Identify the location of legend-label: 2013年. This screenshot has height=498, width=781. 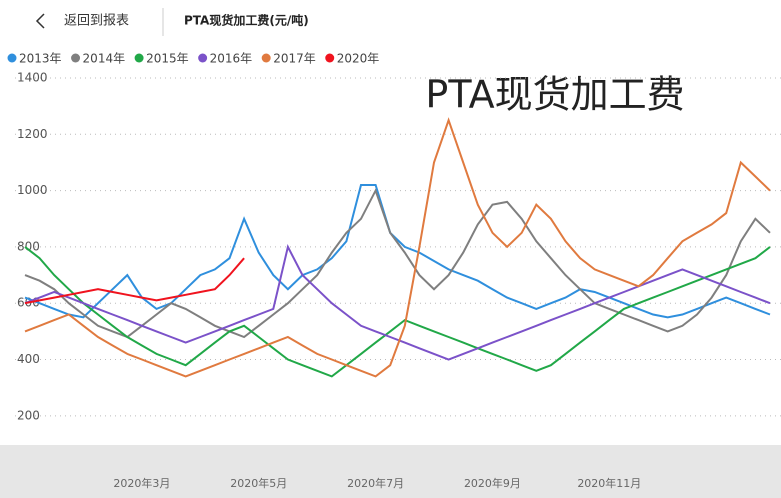
(40, 59).